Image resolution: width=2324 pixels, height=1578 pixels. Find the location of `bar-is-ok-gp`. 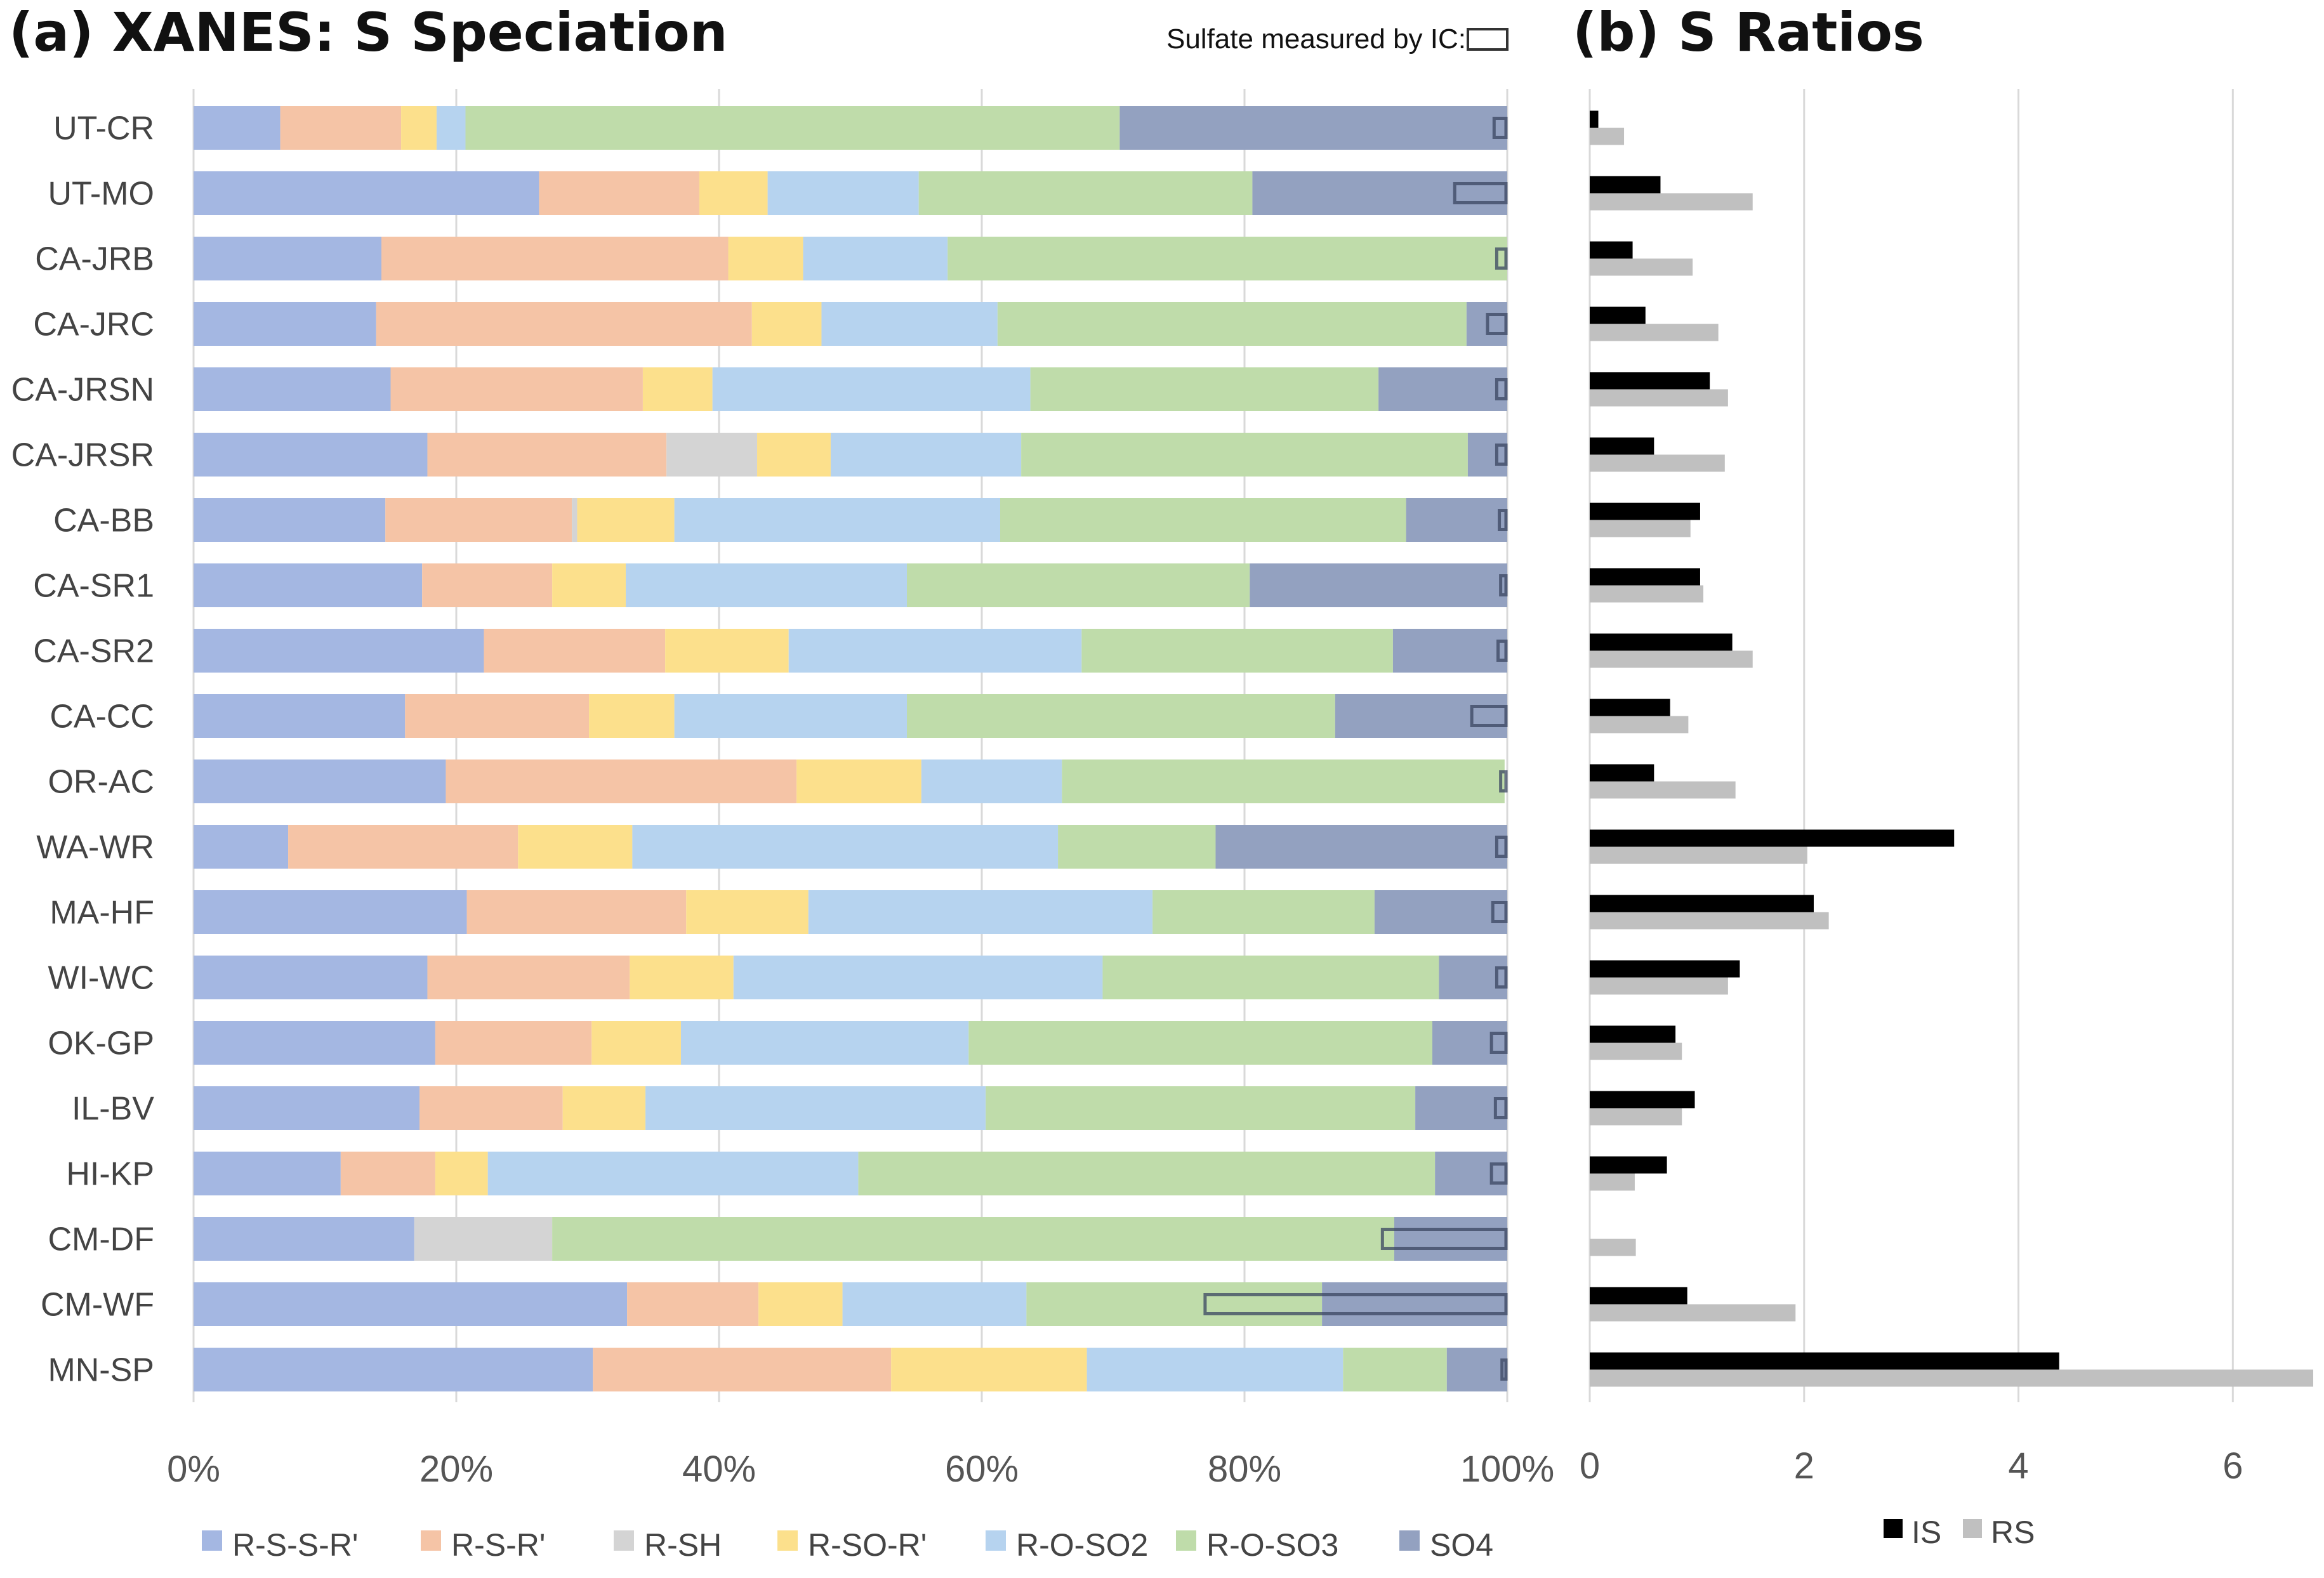

bar-is-ok-gp is located at coordinates (1633, 1034).